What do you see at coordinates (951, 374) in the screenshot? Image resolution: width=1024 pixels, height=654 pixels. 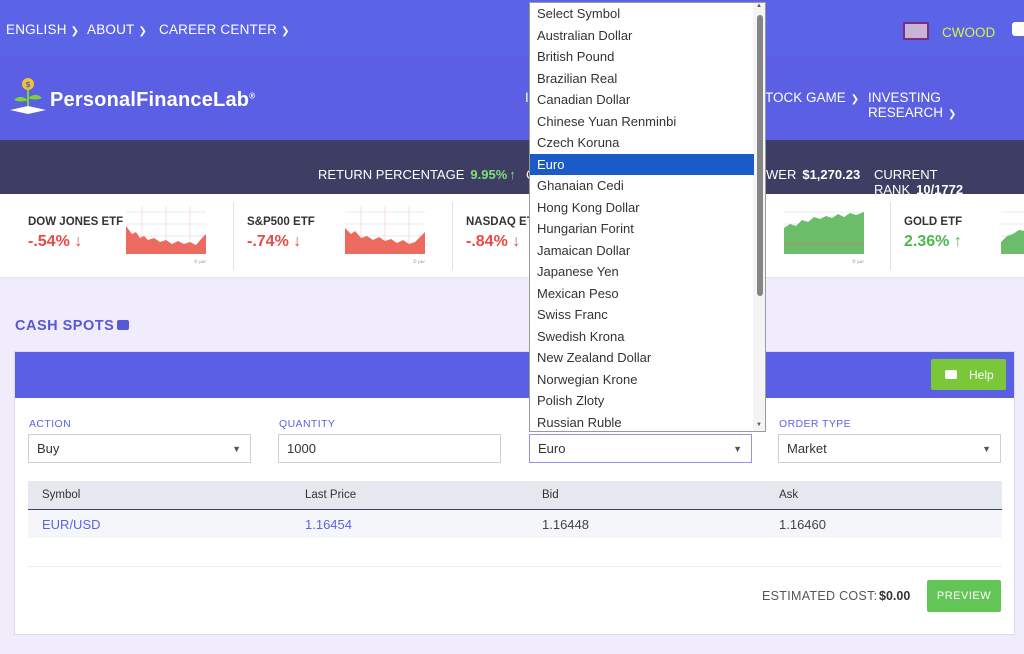 I see `camera-icon` at bounding box center [951, 374].